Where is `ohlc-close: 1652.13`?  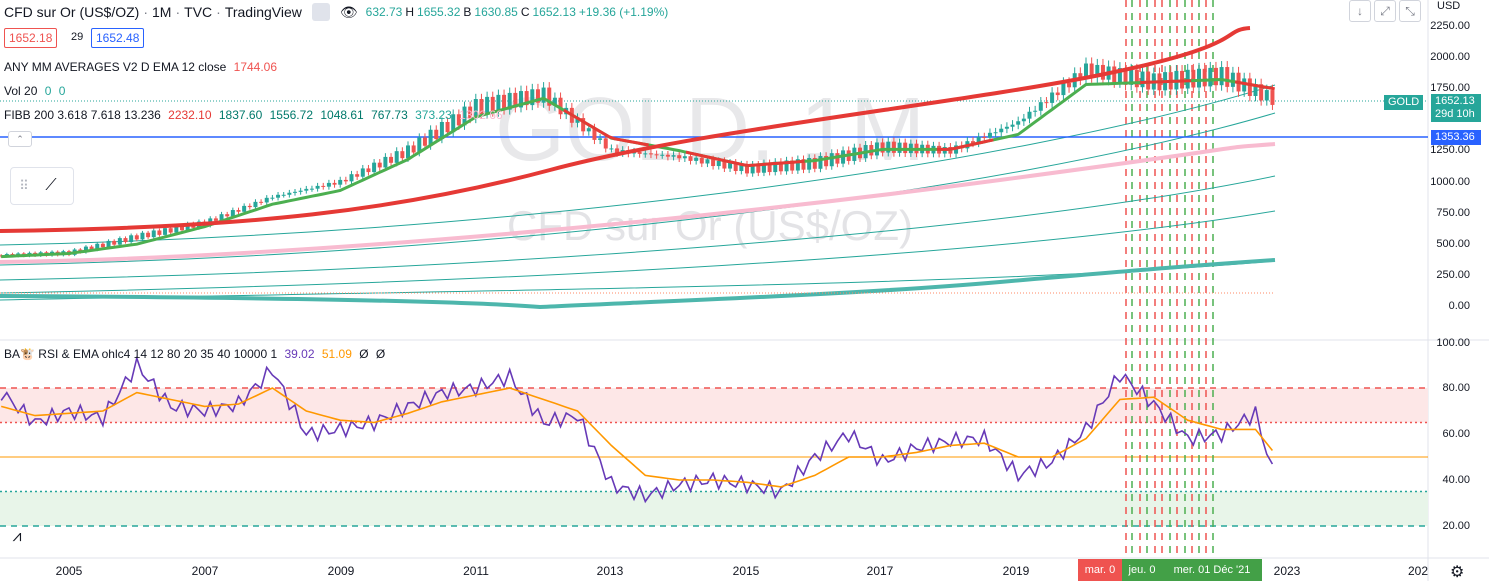 ohlc-close: 1652.13 is located at coordinates (554, 12).